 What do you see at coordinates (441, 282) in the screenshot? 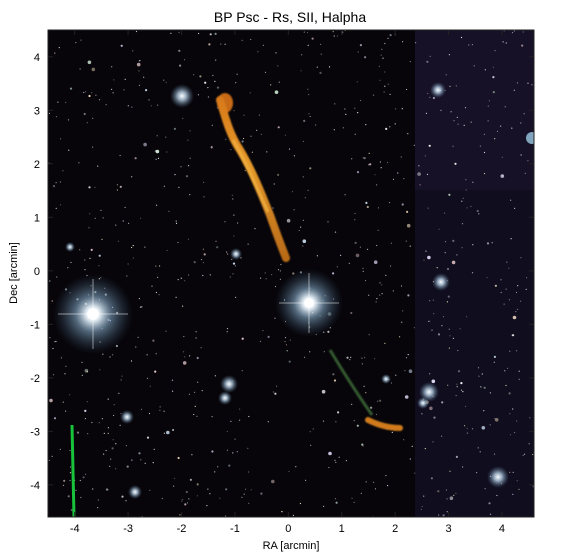
I see `star-east` at bounding box center [441, 282].